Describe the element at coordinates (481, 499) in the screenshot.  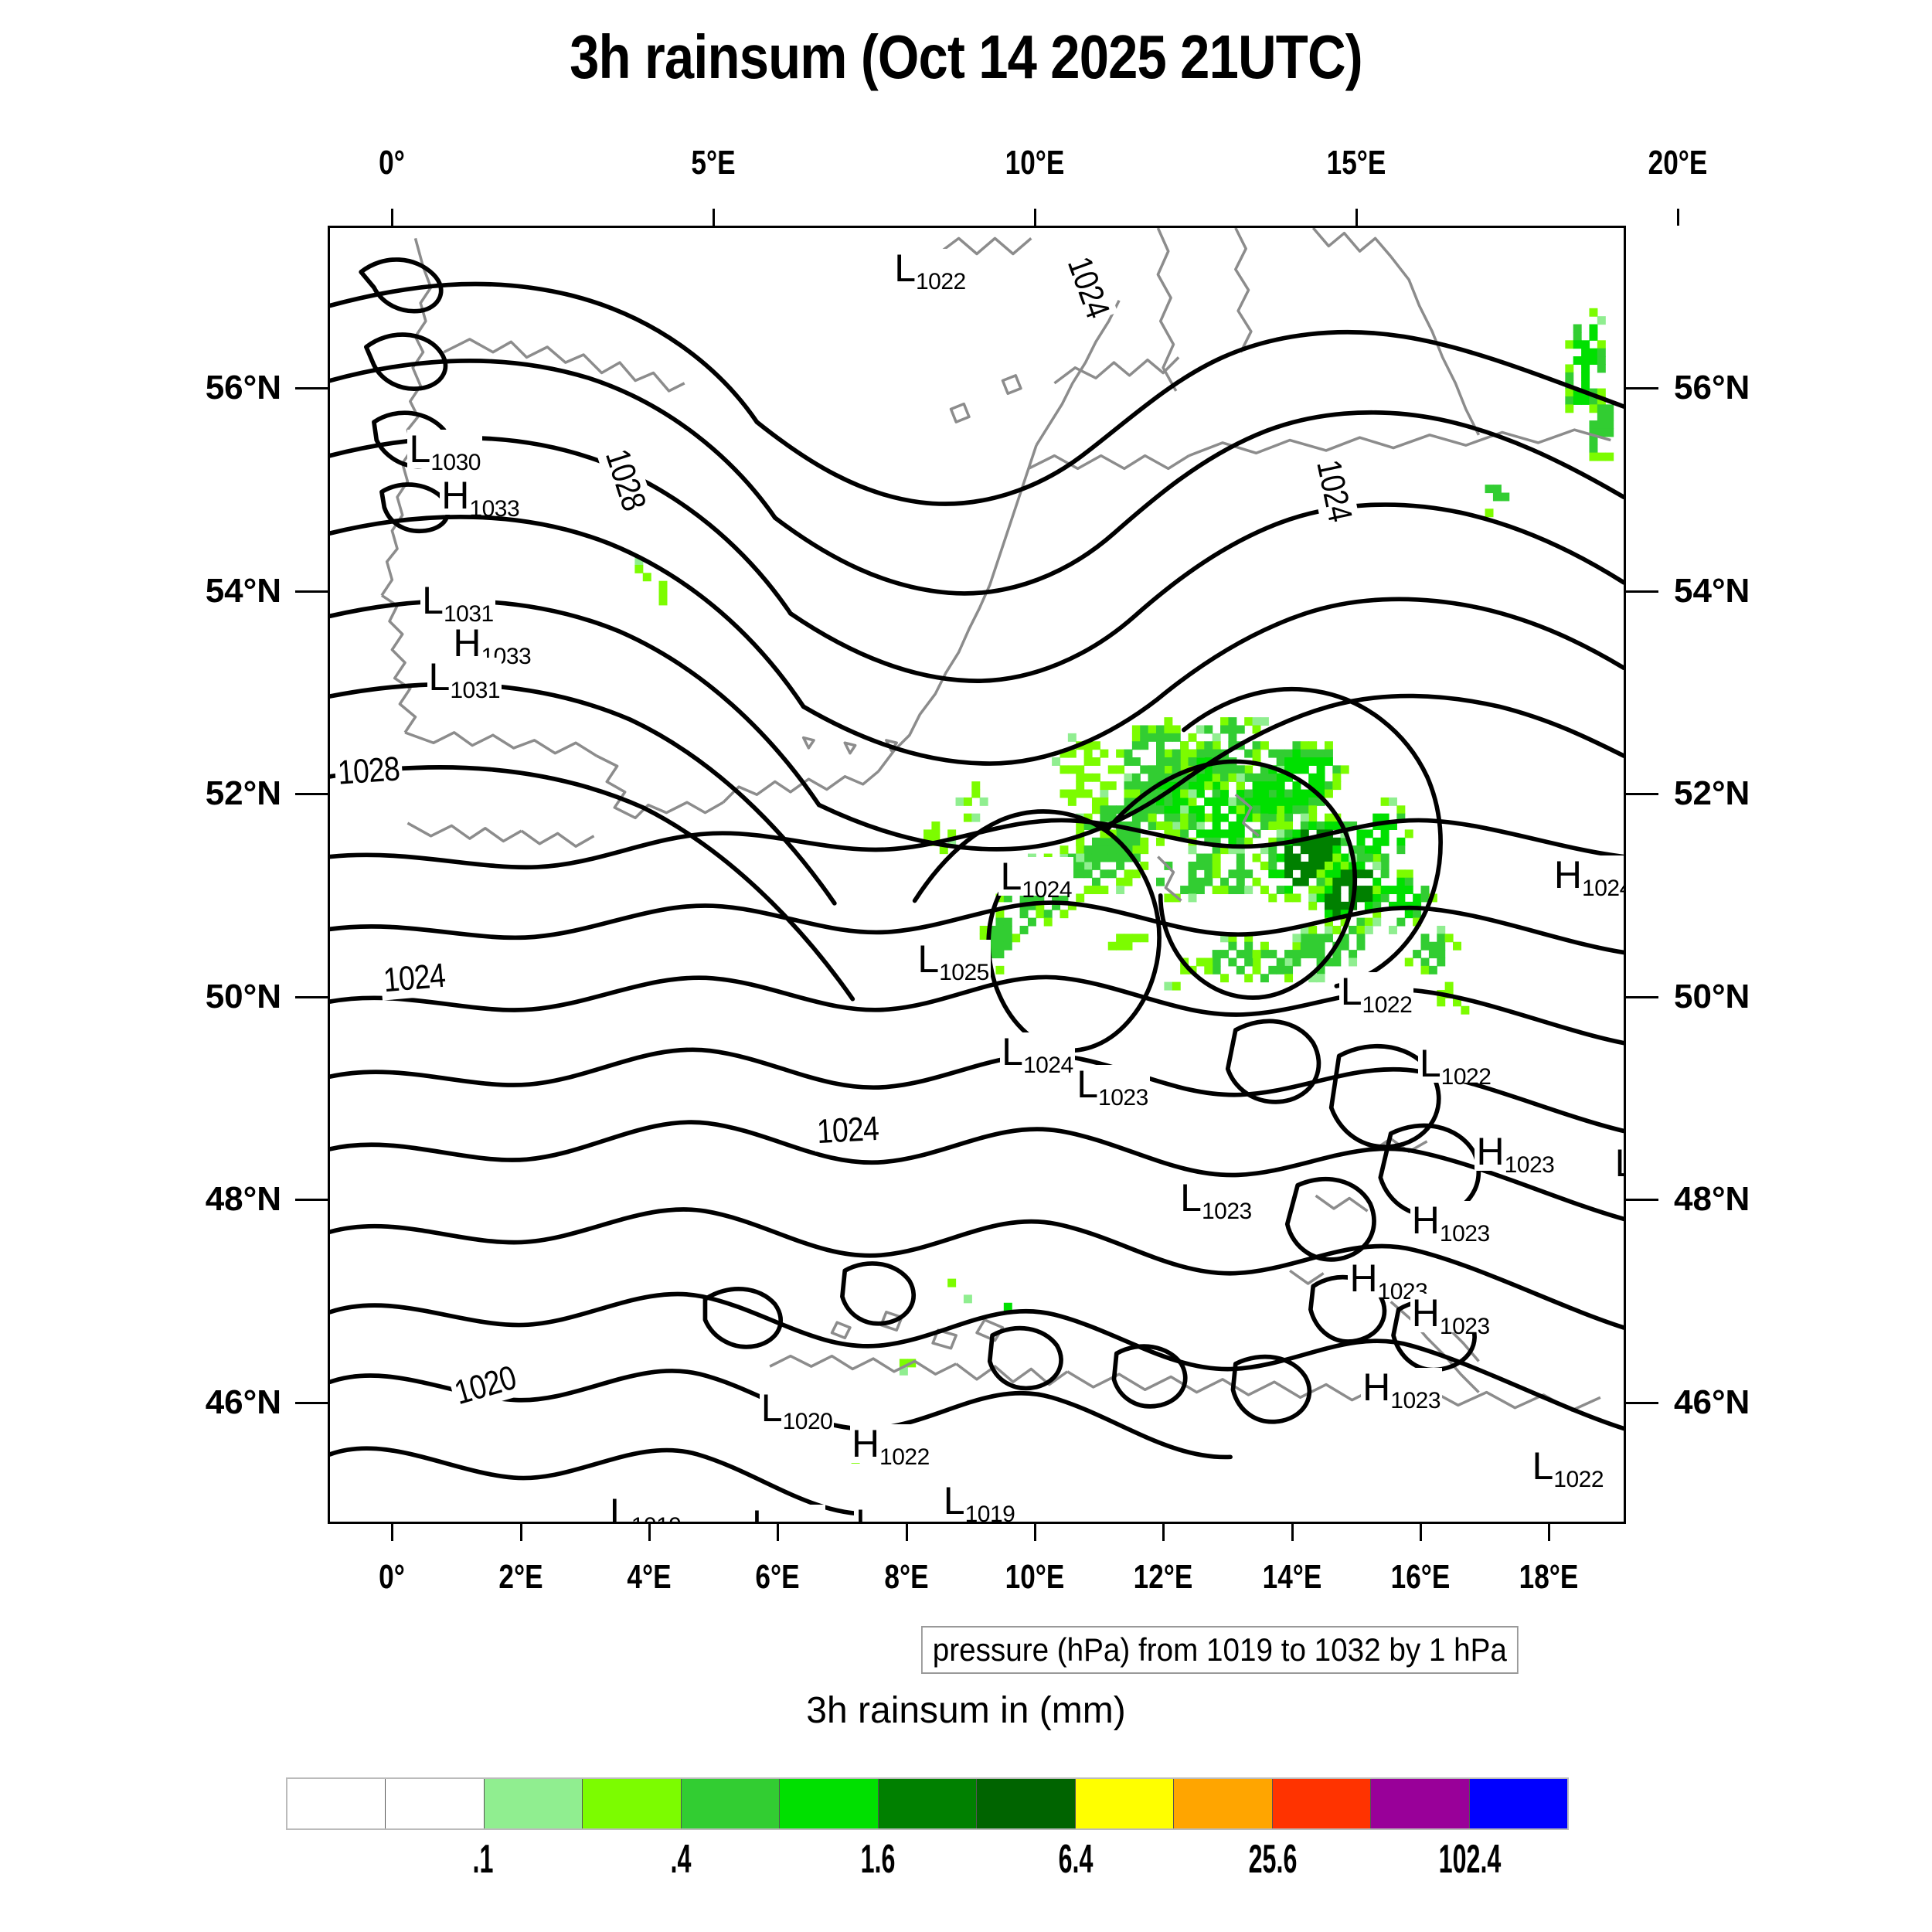
I see `pressure-center-h-1: H1033` at that location.